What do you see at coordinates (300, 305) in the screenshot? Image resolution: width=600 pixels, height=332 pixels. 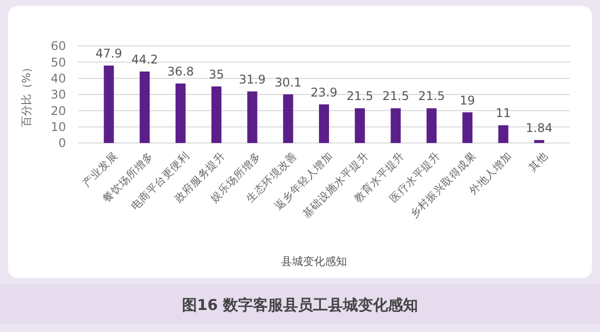 I see `text: 图16 数字客服县员工县城变化感知` at bounding box center [300, 305].